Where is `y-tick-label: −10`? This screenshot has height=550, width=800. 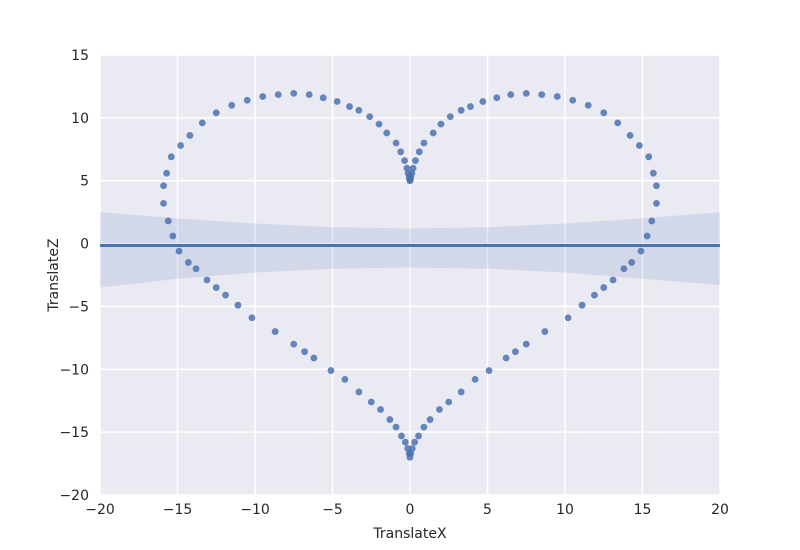 y-tick-label: −10 is located at coordinates (74, 370).